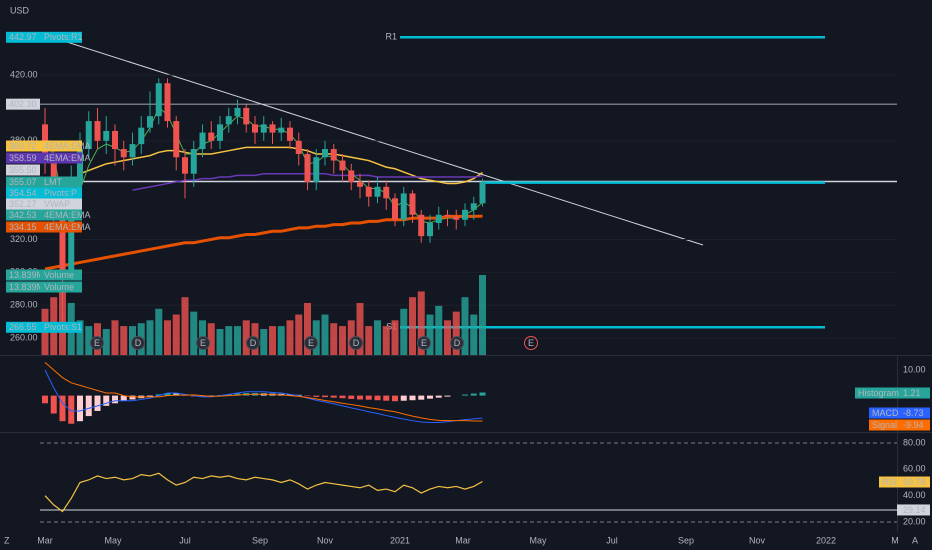 The width and height of the screenshot is (932, 550). I want to click on icon-a: A, so click(915, 540).